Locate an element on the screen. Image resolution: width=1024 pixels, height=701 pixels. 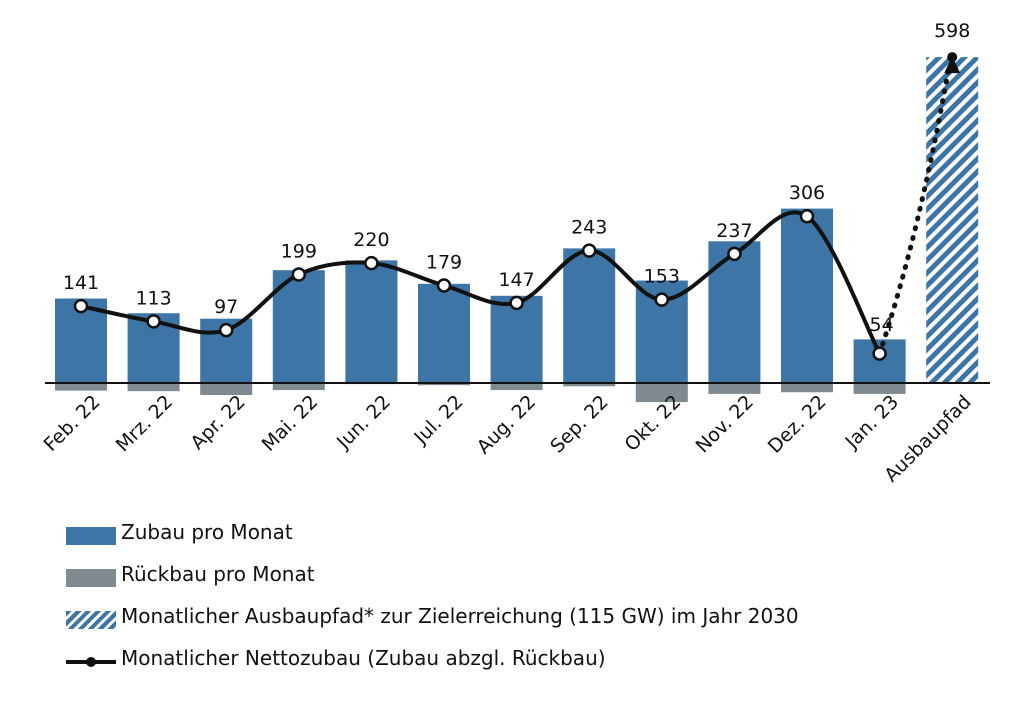
x-tick-label: Mrz. 22 is located at coordinates (144, 423).